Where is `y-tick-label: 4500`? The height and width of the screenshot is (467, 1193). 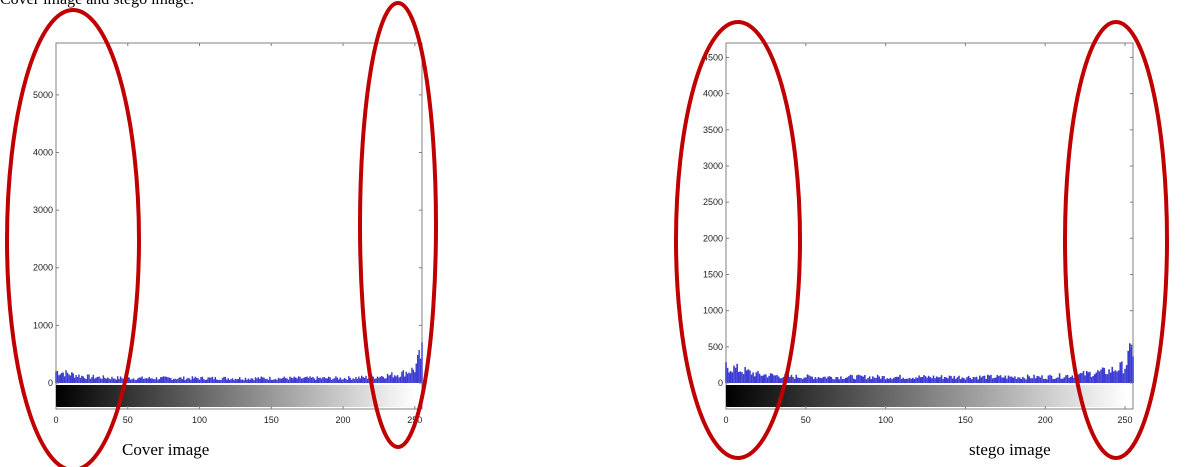 y-tick-label: 4500 is located at coordinates (713, 57).